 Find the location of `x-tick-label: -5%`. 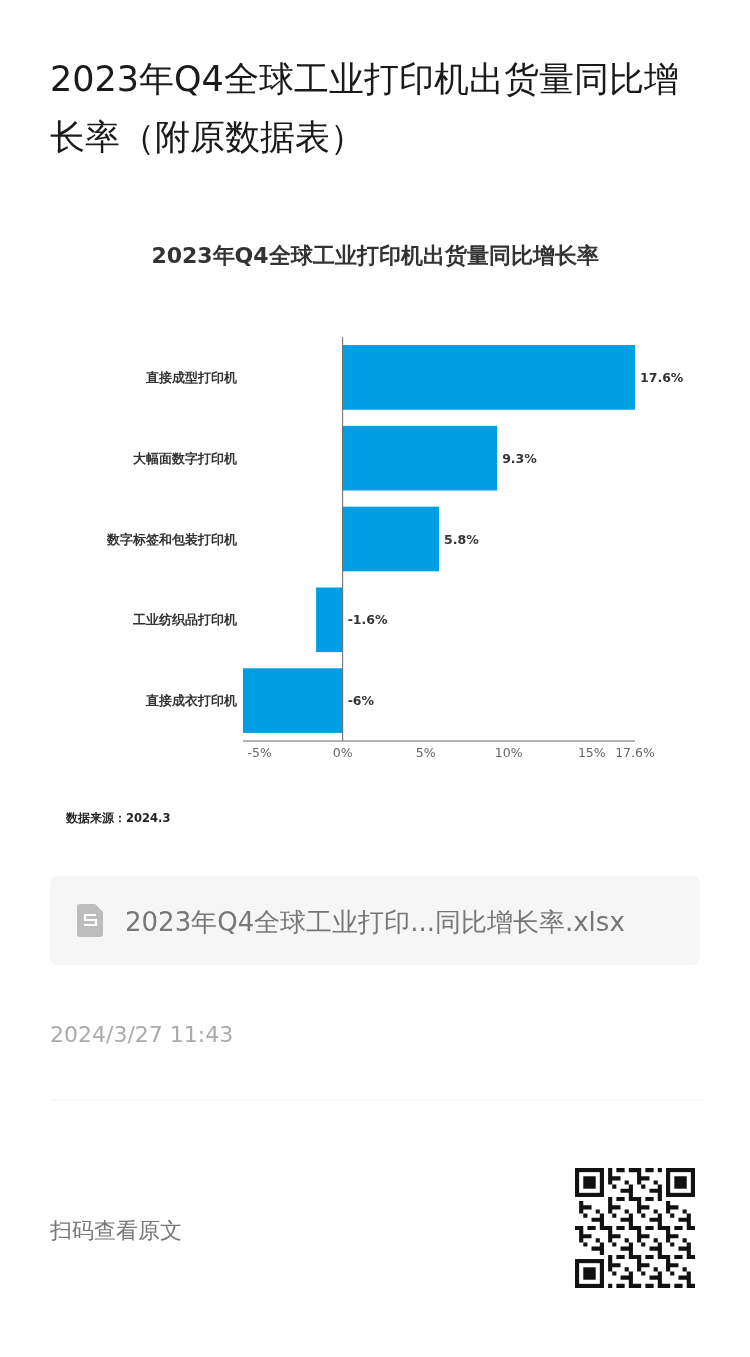

x-tick-label: -5% is located at coordinates (259, 752).